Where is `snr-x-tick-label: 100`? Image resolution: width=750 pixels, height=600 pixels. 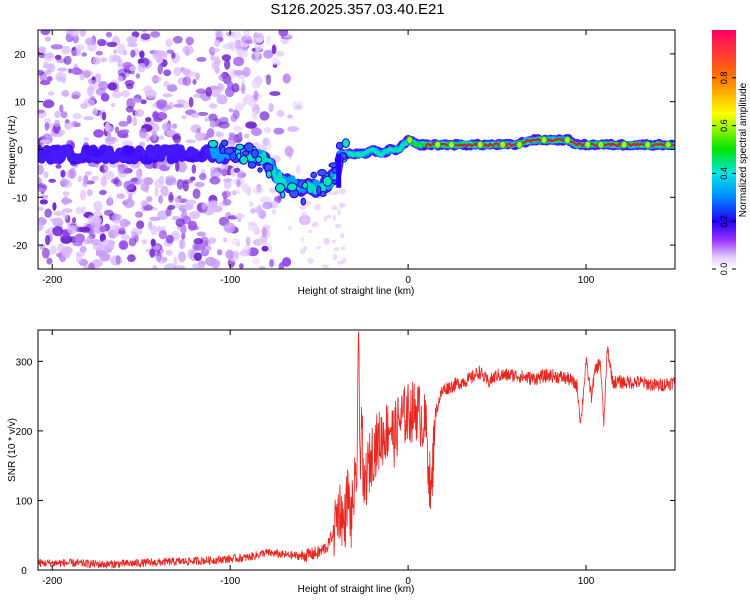 snr-x-tick-label: 100 is located at coordinates (586, 581).